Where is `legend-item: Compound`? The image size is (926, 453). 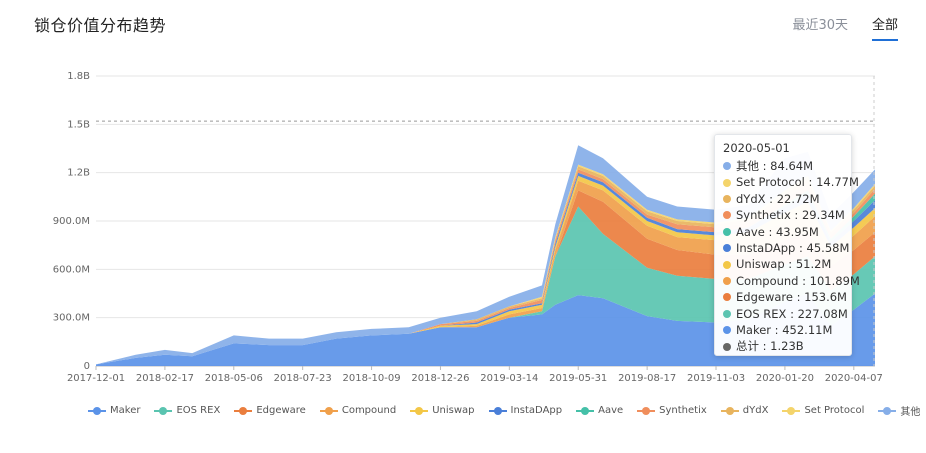
legend-item: Compound is located at coordinates (358, 410).